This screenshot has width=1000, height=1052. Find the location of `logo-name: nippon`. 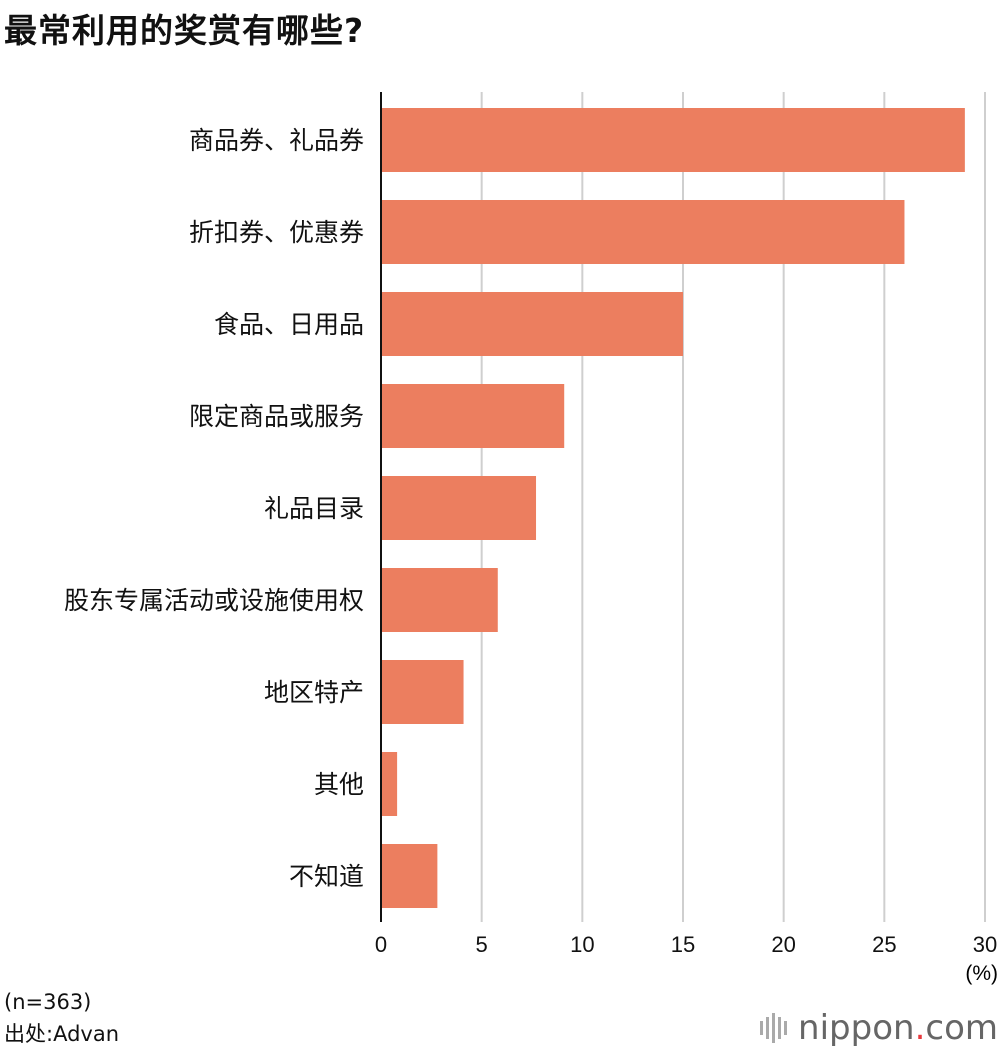

logo-name: nippon is located at coordinates (856, 1028).